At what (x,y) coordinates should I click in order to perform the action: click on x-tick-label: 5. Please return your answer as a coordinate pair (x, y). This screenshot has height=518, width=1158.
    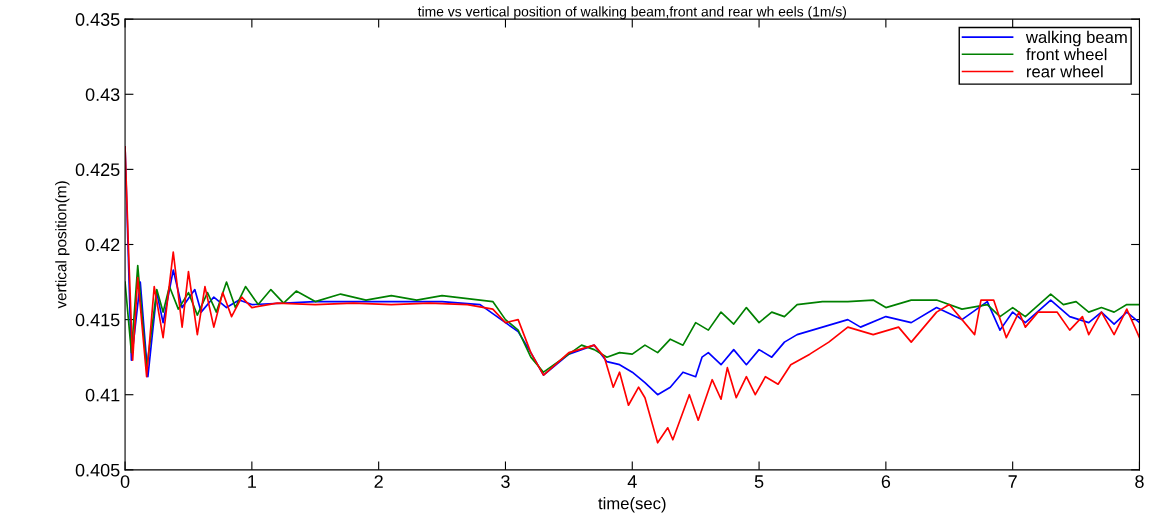
    Looking at the image, I should click on (759, 481).